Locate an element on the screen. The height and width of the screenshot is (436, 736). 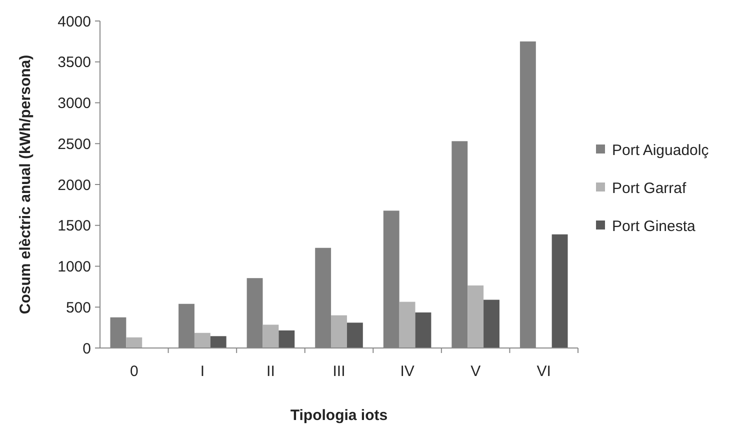
legend-label: Port Aiguadolç is located at coordinates (661, 150).